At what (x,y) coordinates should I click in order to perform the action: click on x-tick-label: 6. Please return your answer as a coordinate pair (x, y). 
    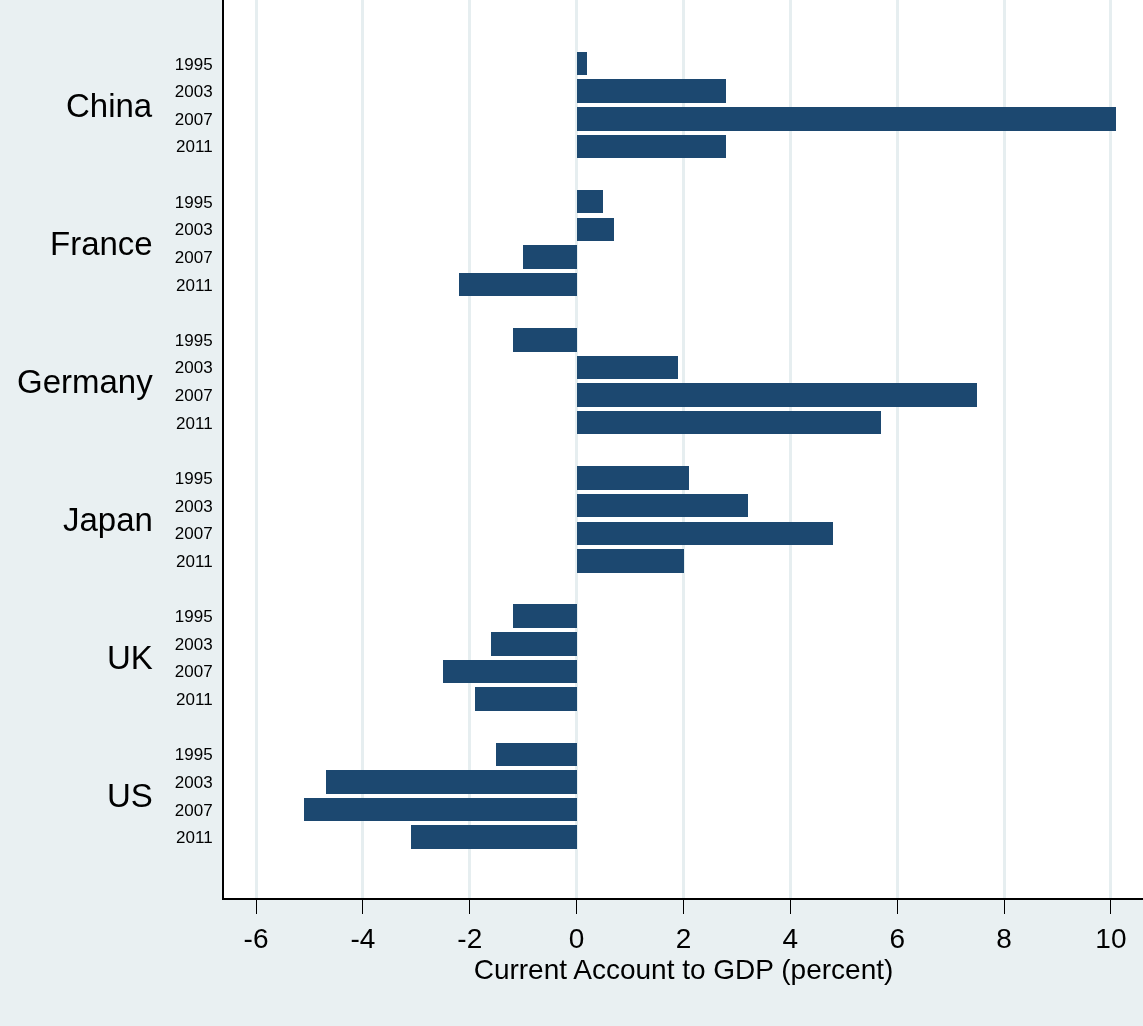
    Looking at the image, I should click on (897, 938).